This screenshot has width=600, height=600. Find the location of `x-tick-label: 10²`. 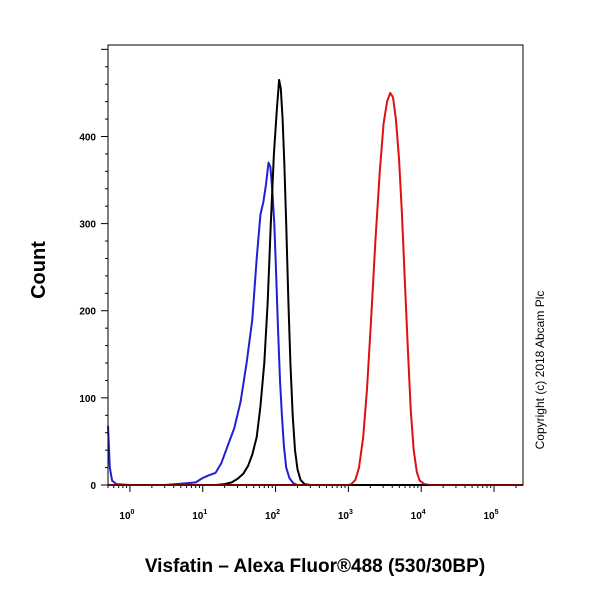

x-tick-label: 10² is located at coordinates (272, 515).